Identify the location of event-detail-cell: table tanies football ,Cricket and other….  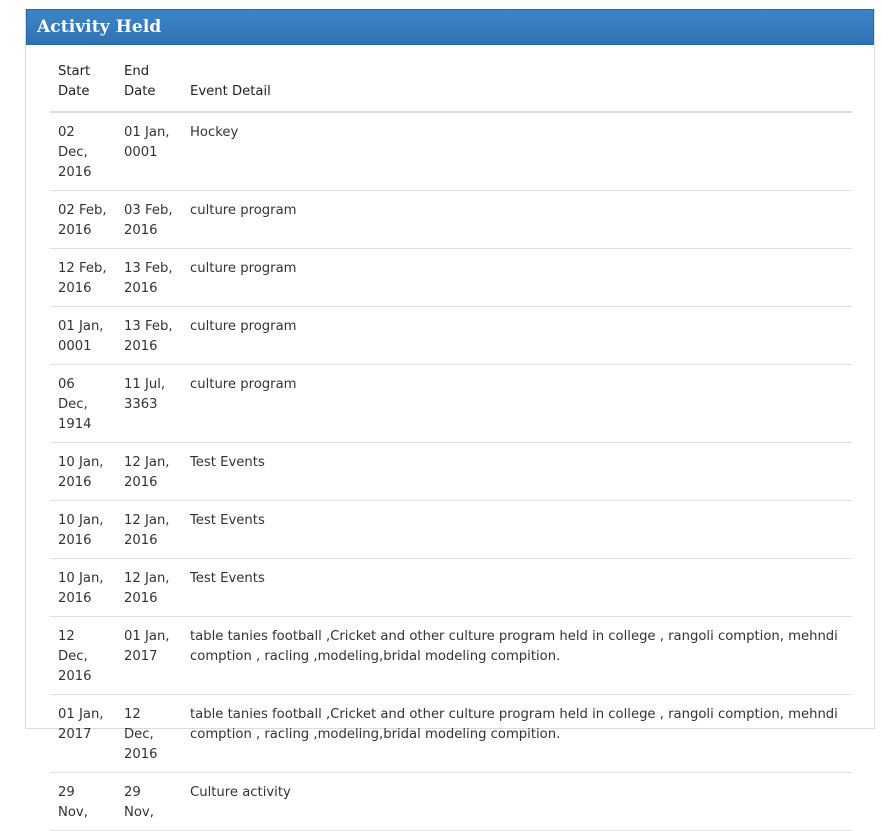
(517, 655).